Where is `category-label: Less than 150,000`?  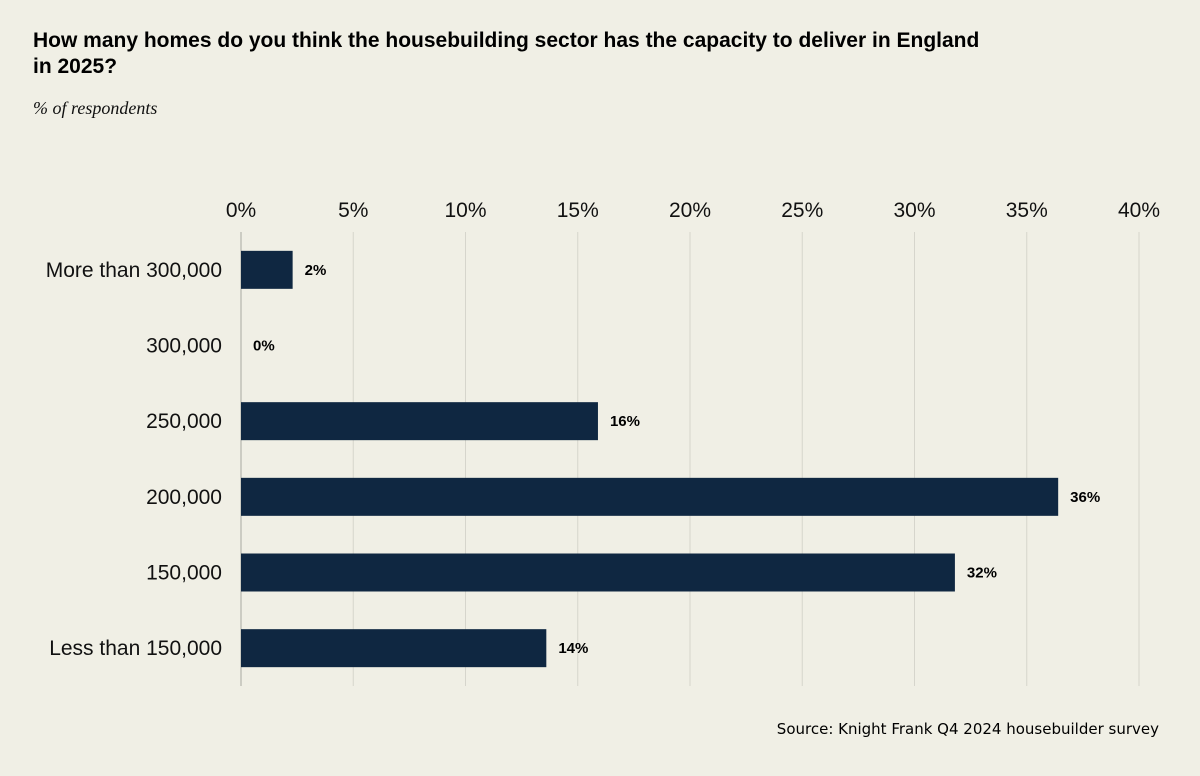
category-label: Less than 150,000 is located at coordinates (135, 648).